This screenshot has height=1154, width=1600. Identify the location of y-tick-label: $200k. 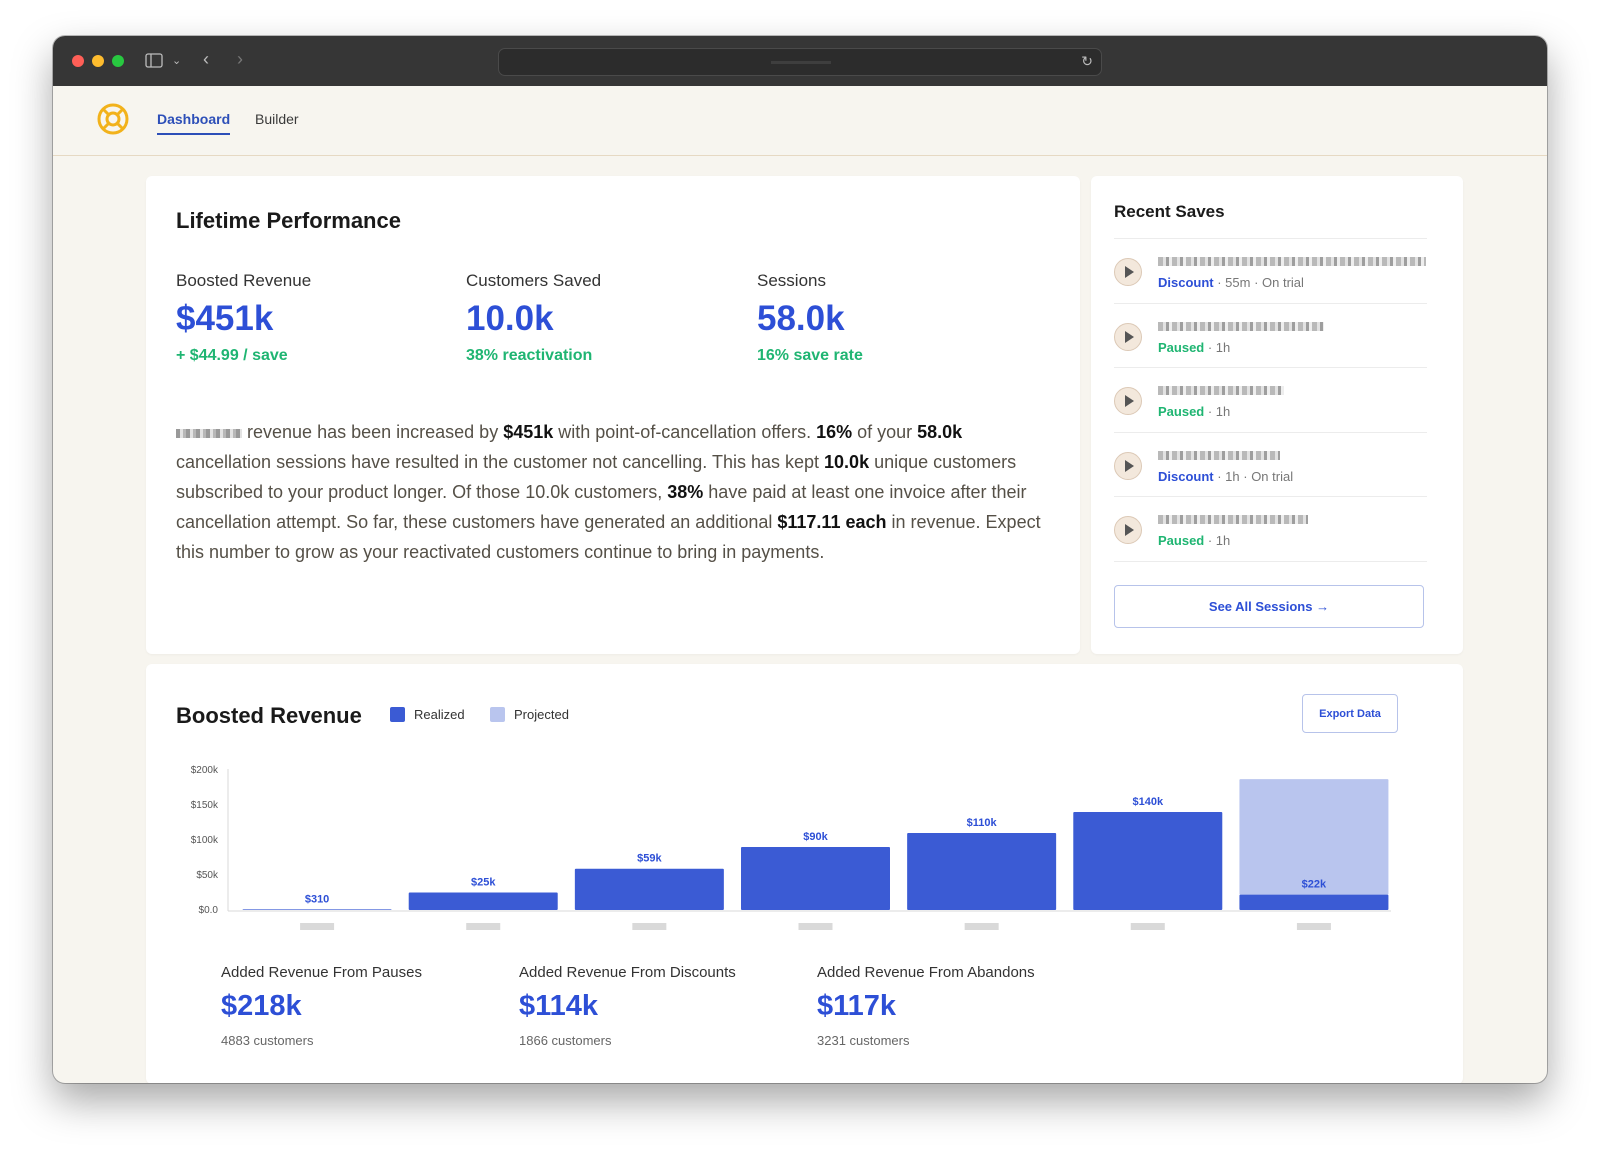
(205, 770).